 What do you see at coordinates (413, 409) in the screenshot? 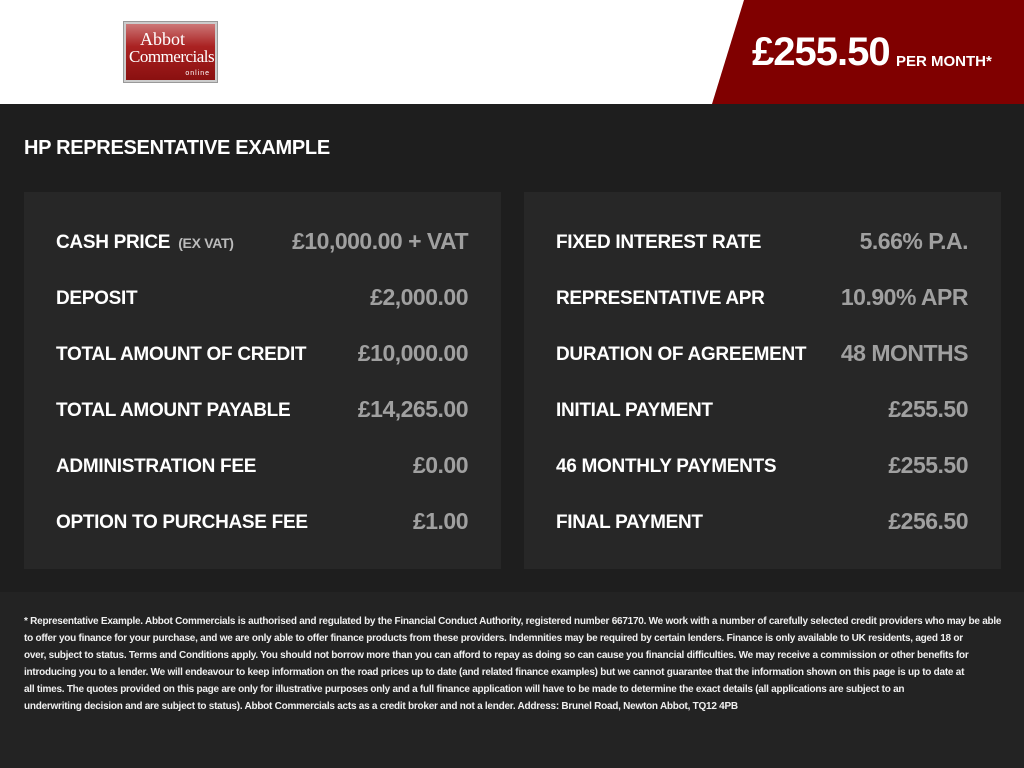
I see `finance-value: £14,265.00` at bounding box center [413, 409].